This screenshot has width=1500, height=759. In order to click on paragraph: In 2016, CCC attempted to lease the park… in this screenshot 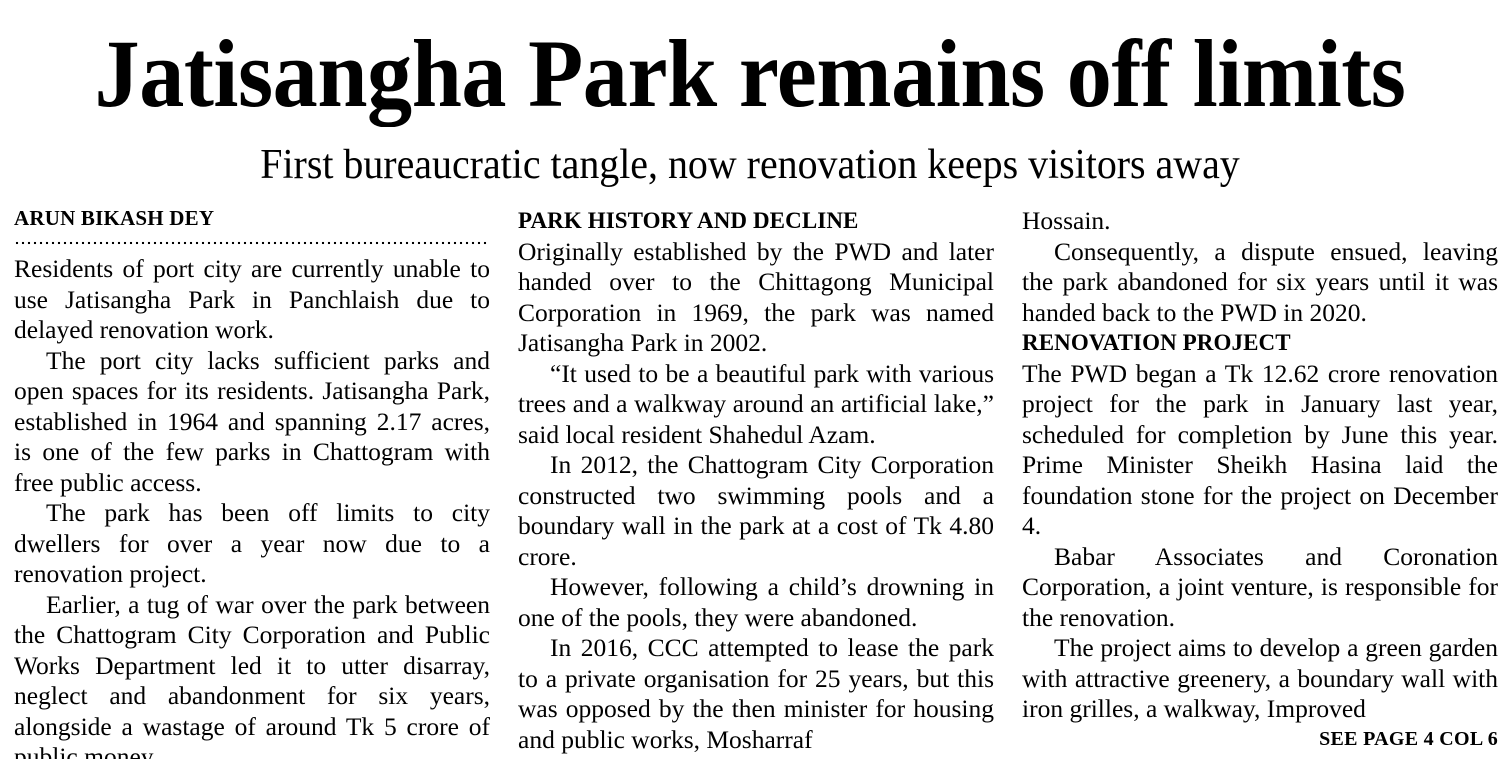, I will do `click(756, 693)`.